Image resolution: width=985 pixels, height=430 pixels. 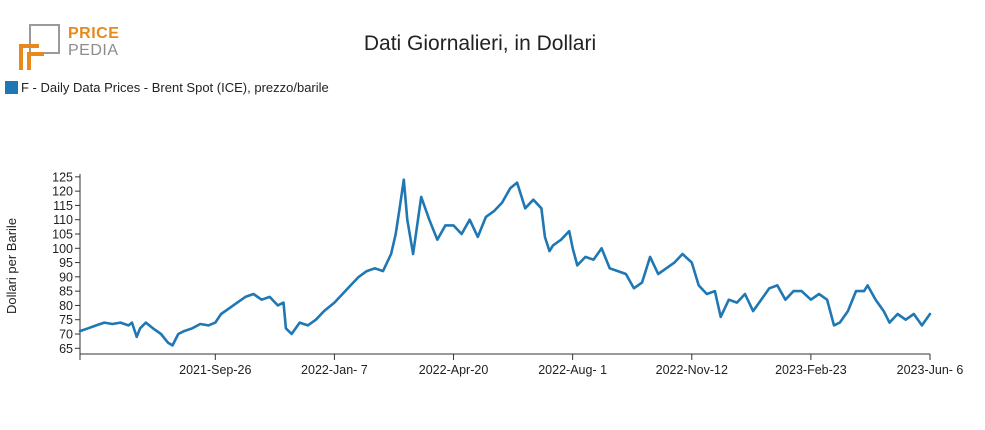 What do you see at coordinates (66, 335) in the screenshot?
I see `y-tick-label: 70` at bounding box center [66, 335].